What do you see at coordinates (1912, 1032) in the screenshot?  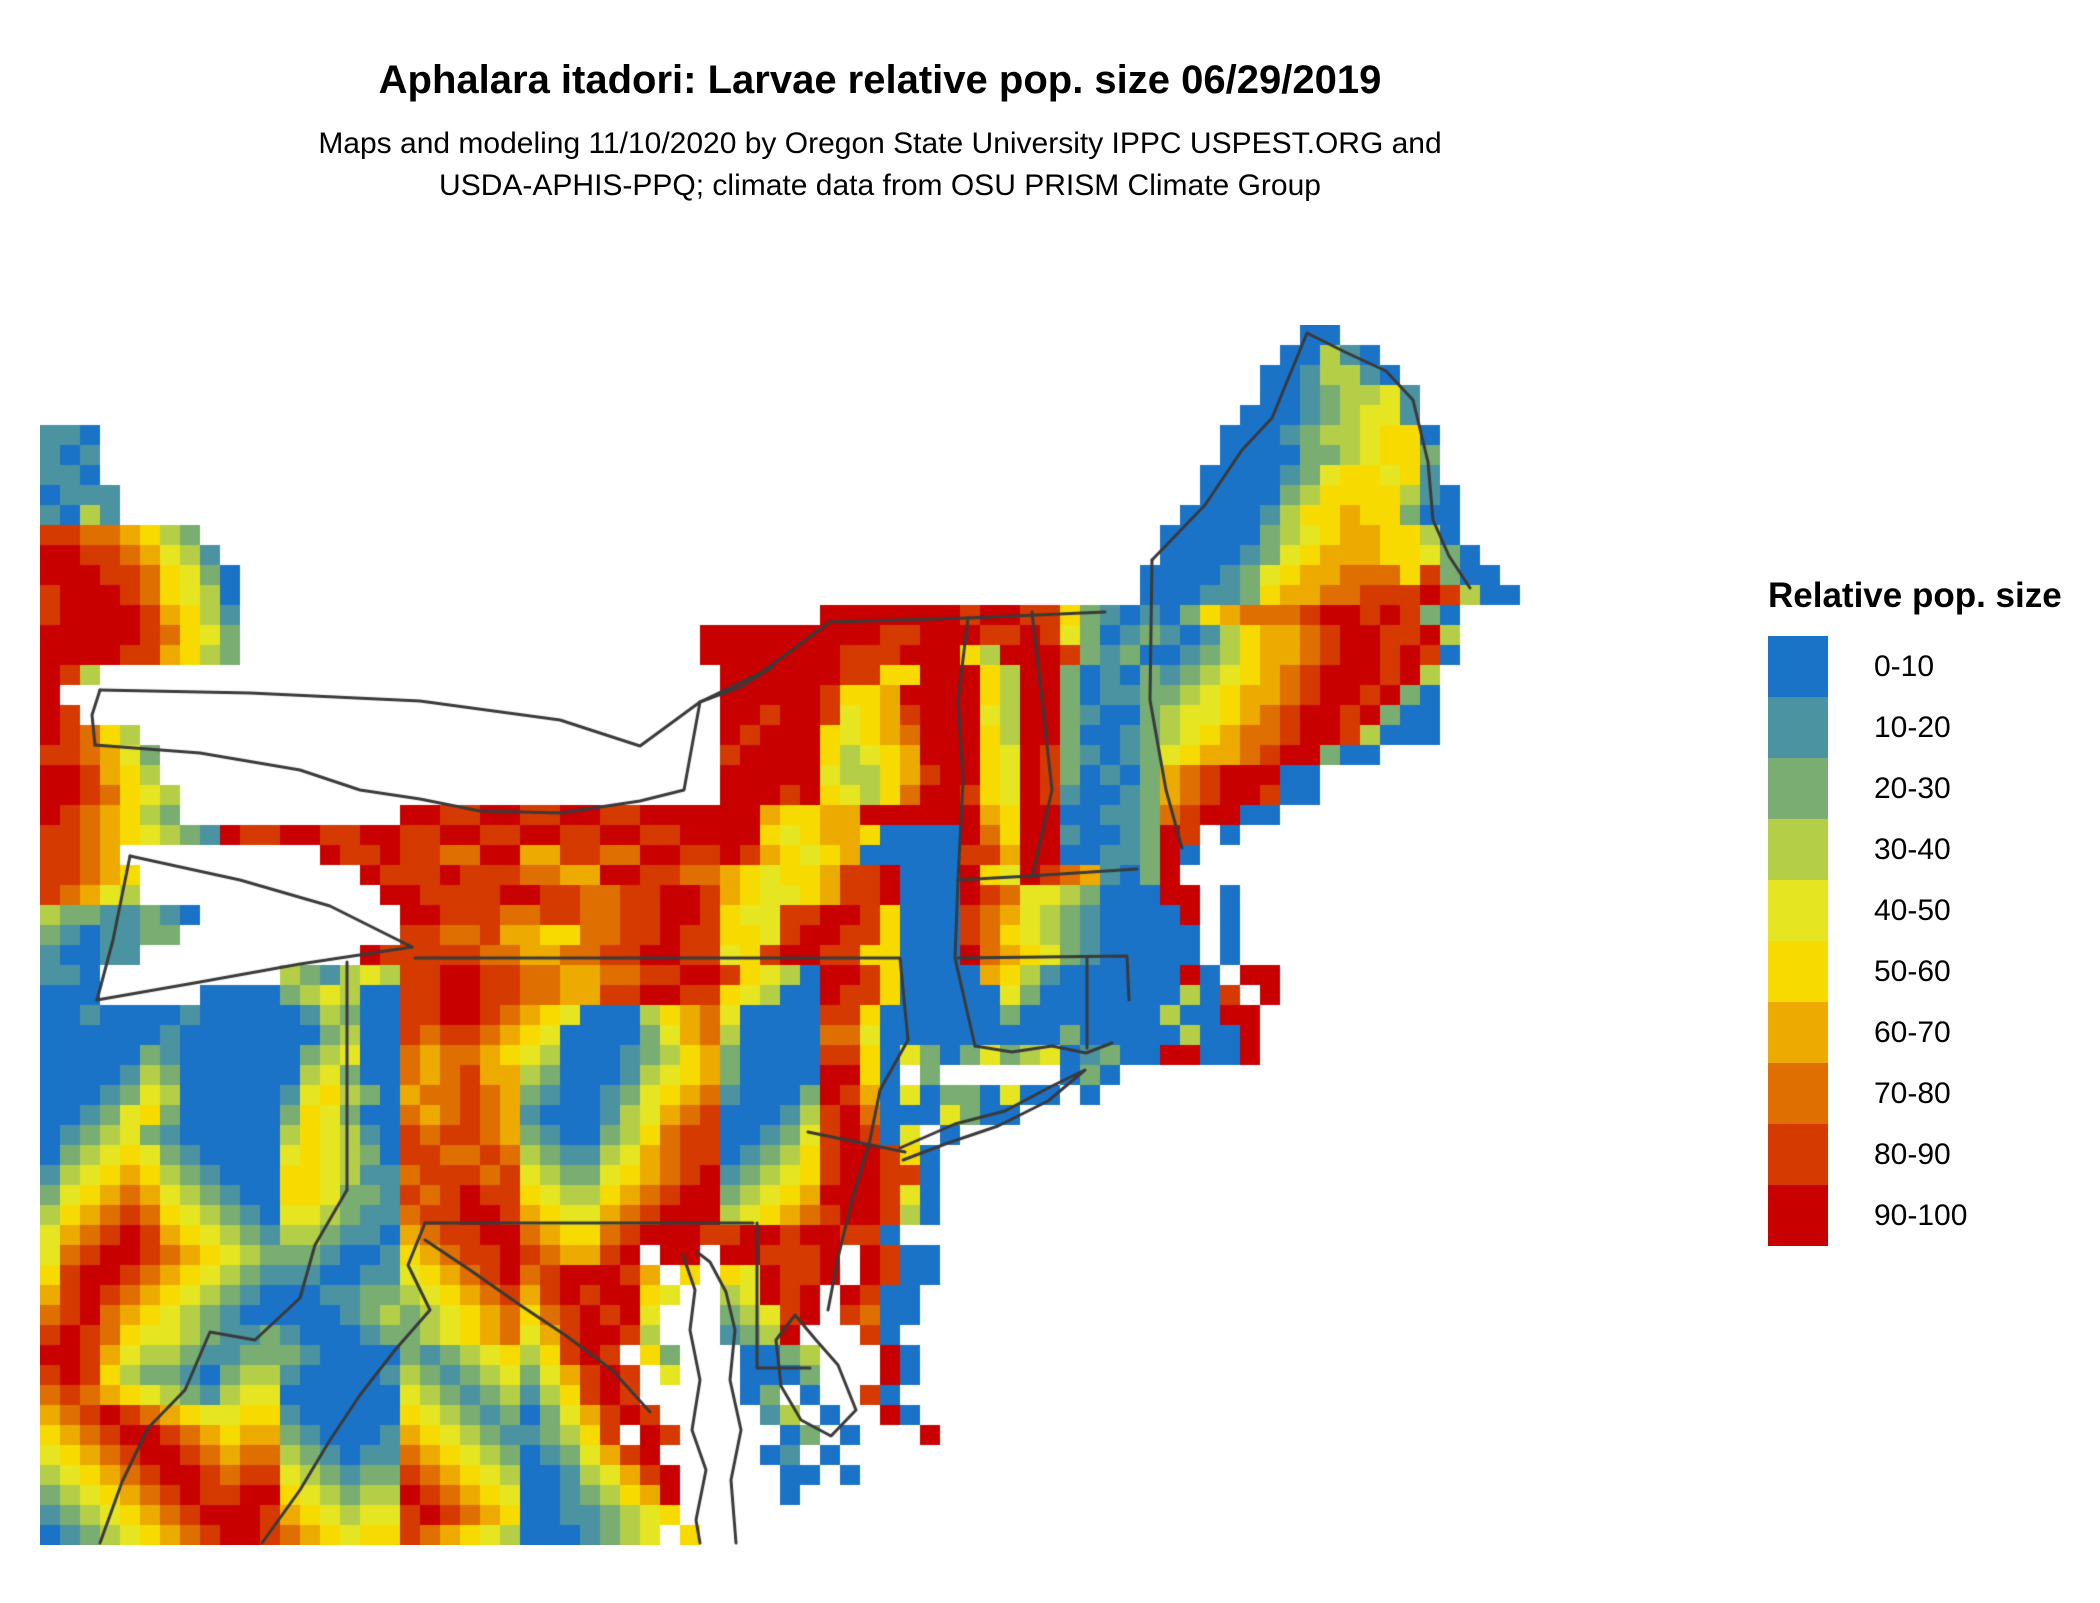 I see `legend-label: 60-70` at bounding box center [1912, 1032].